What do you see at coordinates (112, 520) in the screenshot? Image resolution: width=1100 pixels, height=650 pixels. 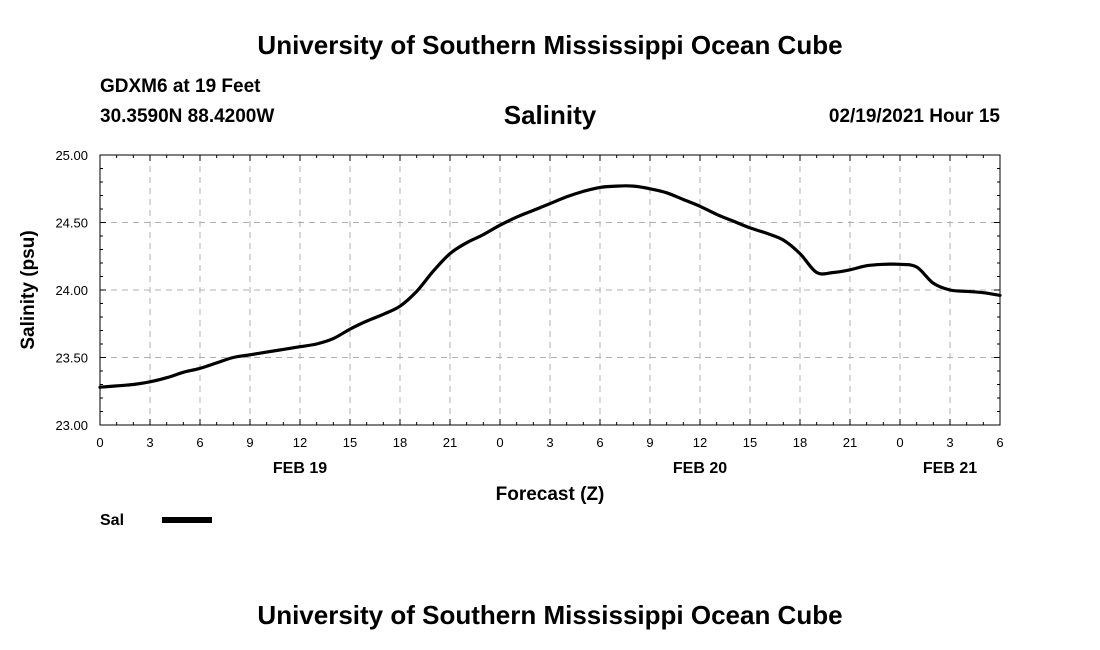 I see `legend-label: Sal` at bounding box center [112, 520].